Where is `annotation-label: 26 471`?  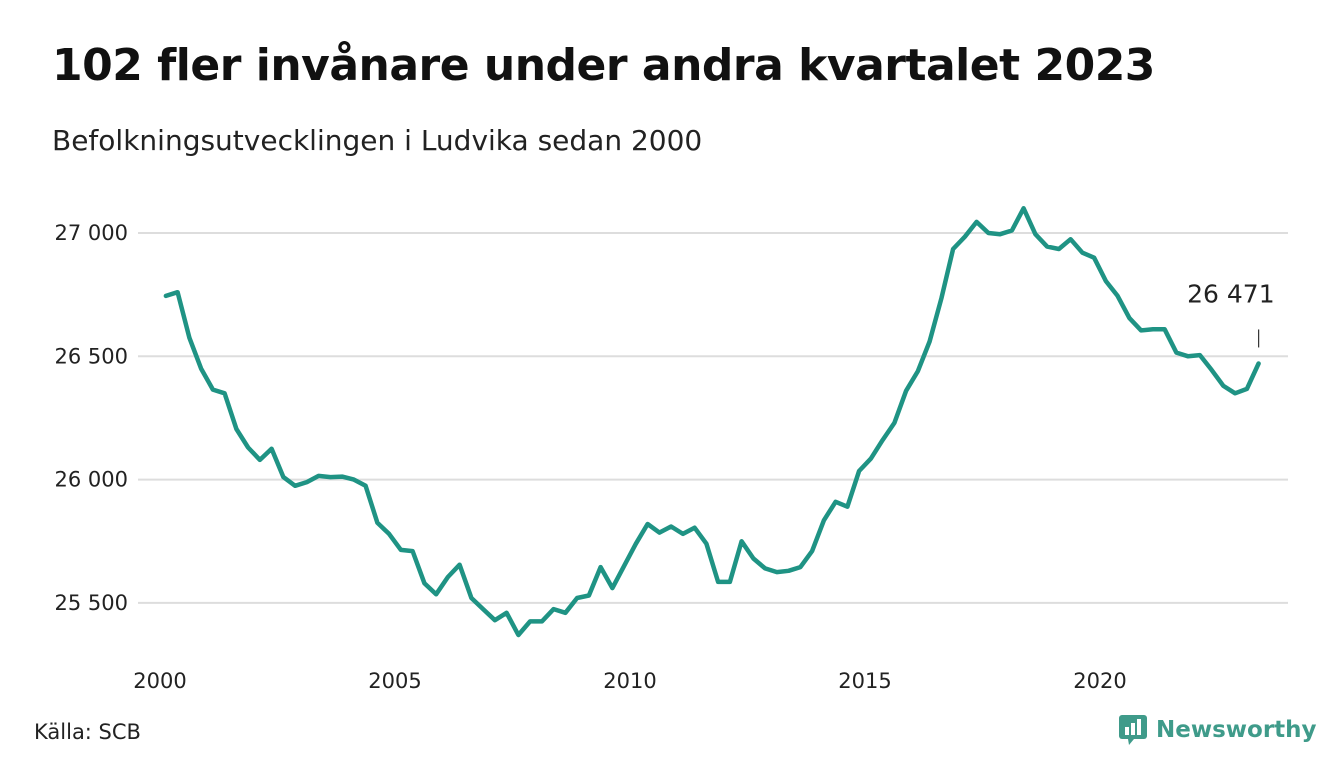 annotation-label: 26 471 is located at coordinates (1230, 293).